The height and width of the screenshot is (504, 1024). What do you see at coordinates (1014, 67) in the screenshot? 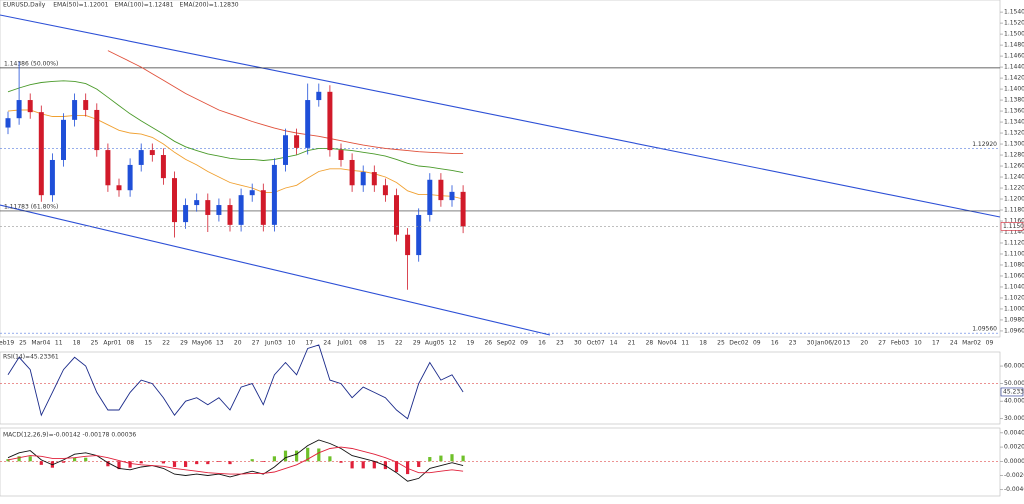
I see `y-tick-label: 1.14400` at bounding box center [1014, 67].